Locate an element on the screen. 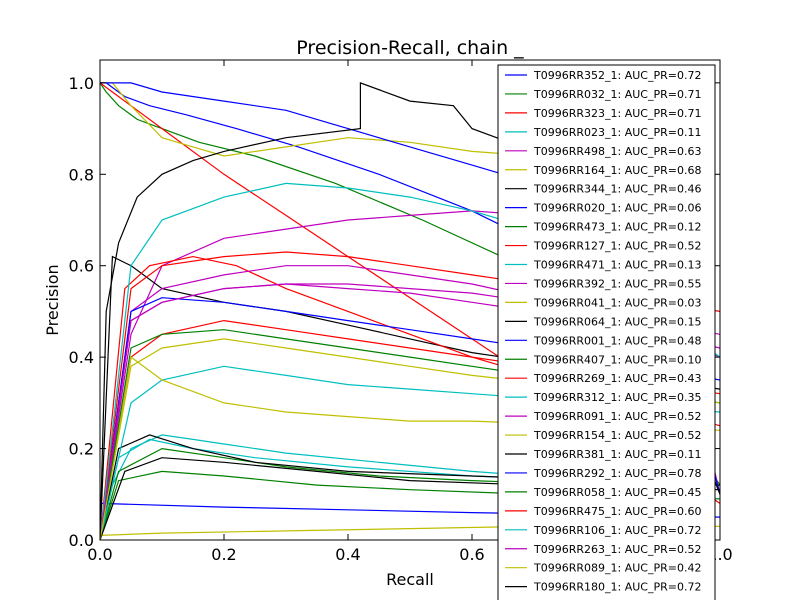  legend-label-1: T0996RR352_1: AUC_PR=0.72 is located at coordinates (617, 75).